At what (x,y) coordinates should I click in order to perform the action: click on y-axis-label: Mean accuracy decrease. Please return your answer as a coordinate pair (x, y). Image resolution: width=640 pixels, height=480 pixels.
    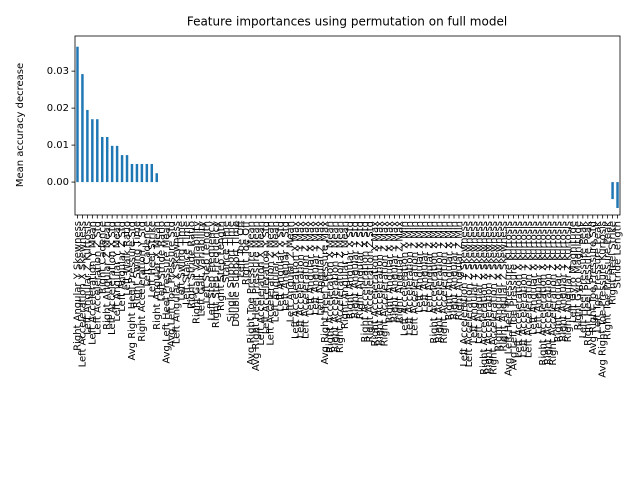
    Looking at the image, I should click on (20, 125).